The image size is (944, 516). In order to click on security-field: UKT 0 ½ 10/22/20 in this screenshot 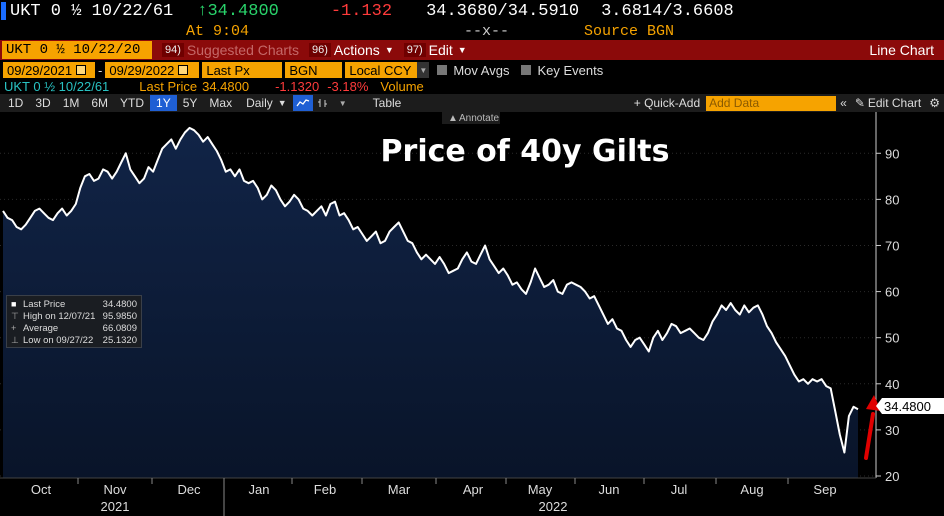, I will do `click(77, 50)`.